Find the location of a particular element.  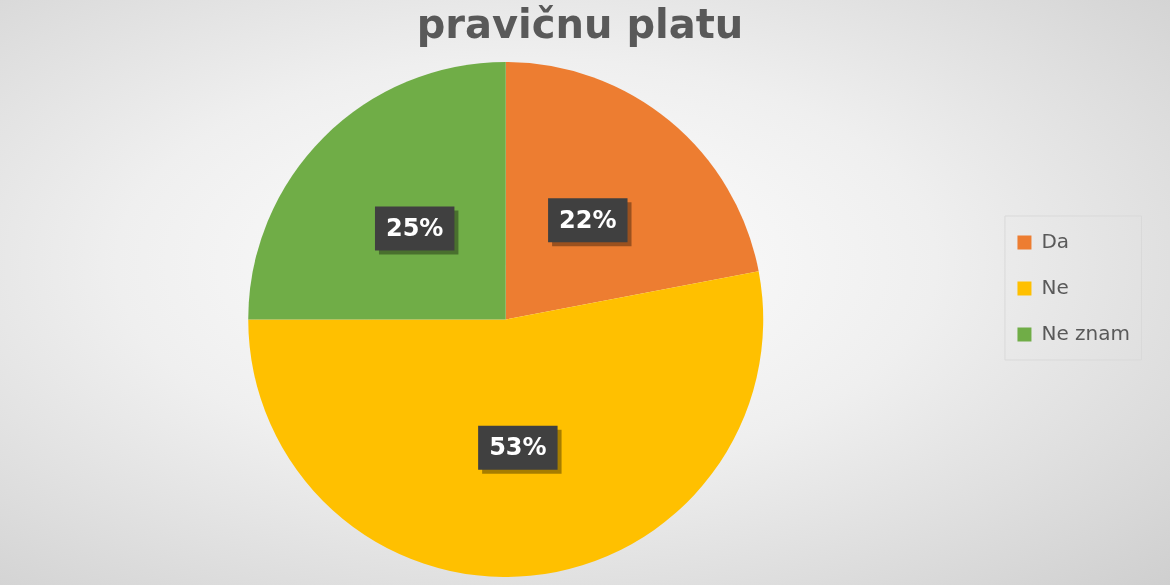

data-label: 25% is located at coordinates (414, 227).